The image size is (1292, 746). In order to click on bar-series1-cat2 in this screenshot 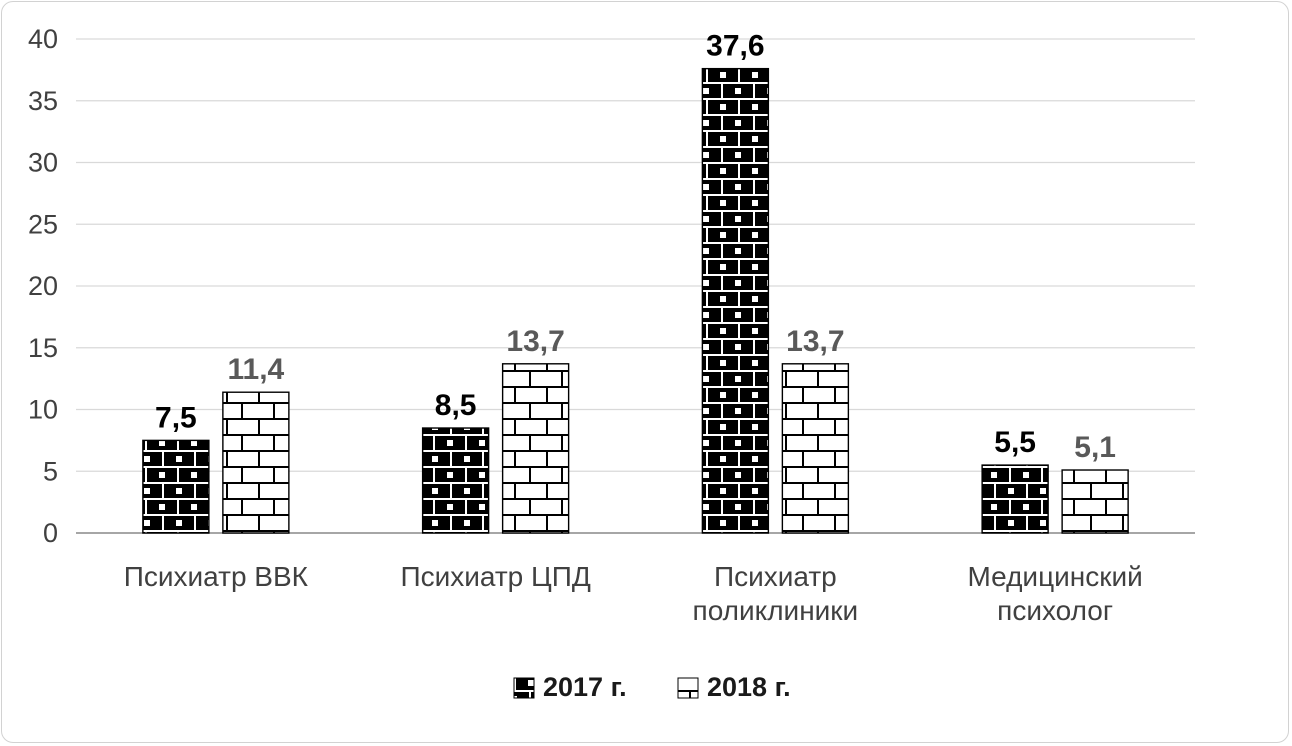, I will do `click(455, 480)`.